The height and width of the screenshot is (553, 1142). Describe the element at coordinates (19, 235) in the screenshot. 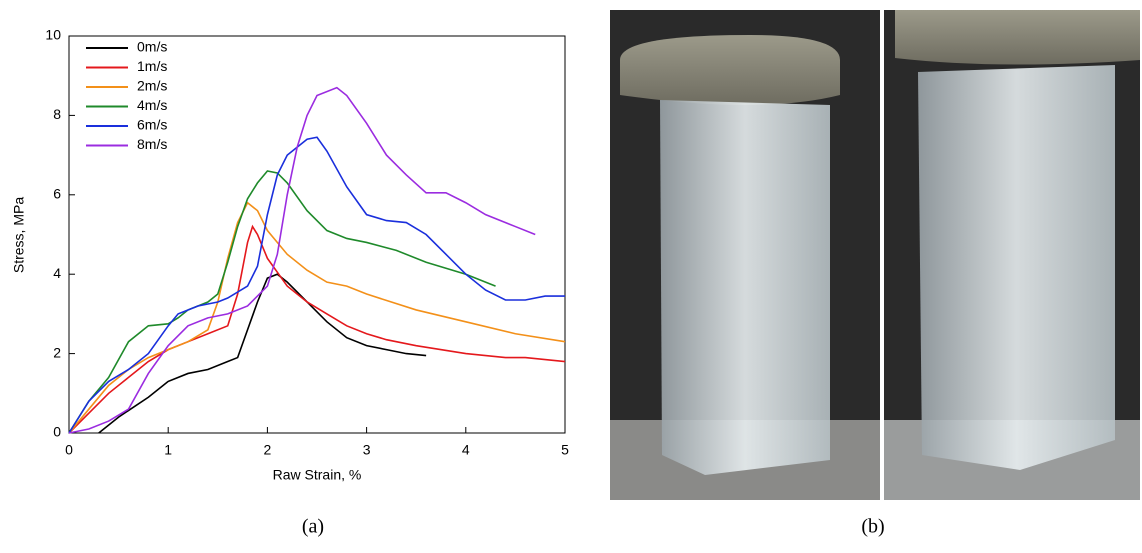

I see `y-axis-label: Stress, MPa` at that location.